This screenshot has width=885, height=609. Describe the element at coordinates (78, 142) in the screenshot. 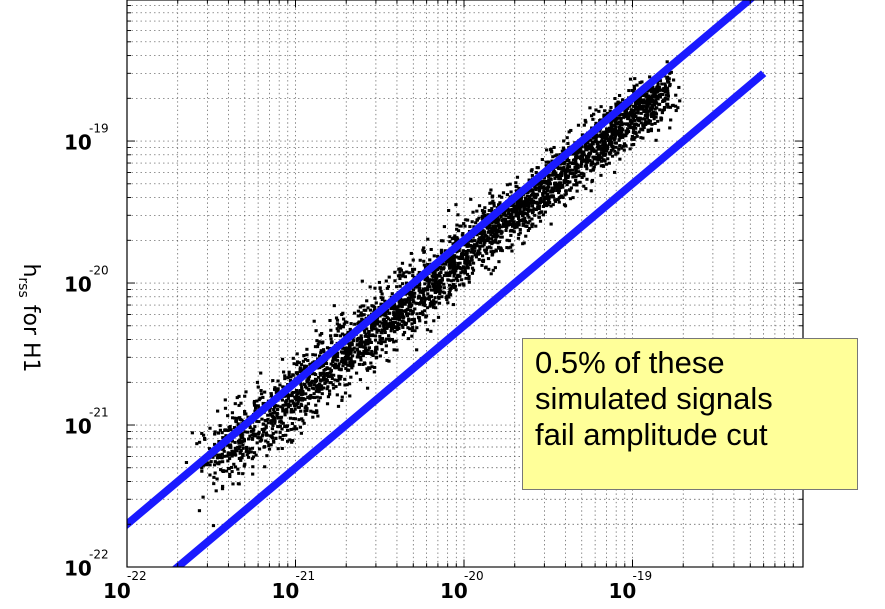

I see `y-tick-label-base: 10` at that location.